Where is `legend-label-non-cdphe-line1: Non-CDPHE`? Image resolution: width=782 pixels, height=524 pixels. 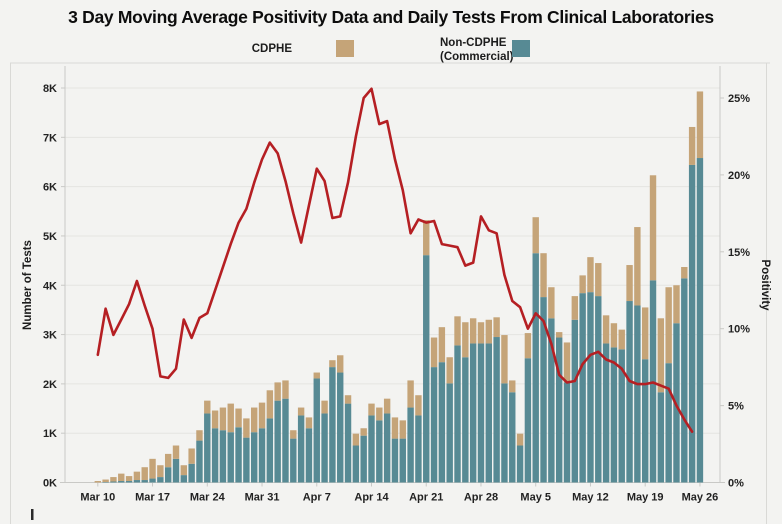
legend-label-non-cdphe-line1: Non-CDPHE is located at coordinates (473, 43).